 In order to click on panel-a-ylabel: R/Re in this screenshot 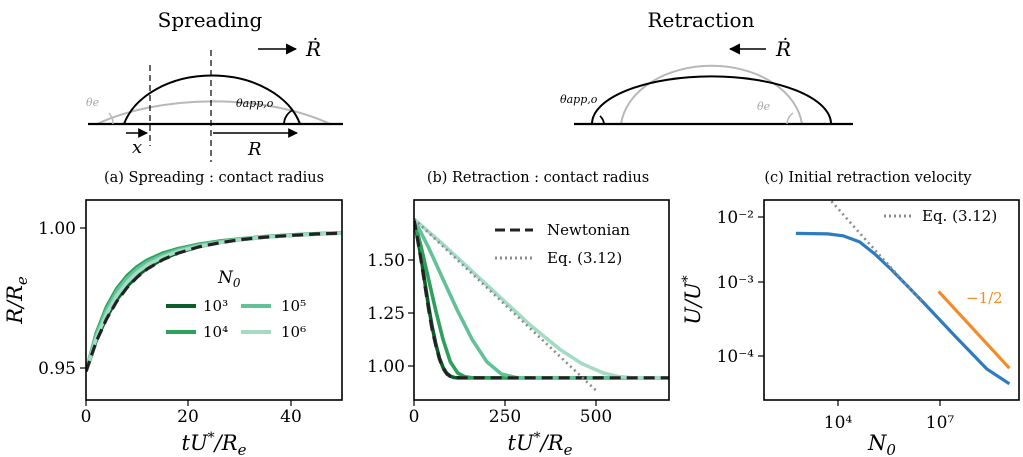, I will do `click(17, 300)`.